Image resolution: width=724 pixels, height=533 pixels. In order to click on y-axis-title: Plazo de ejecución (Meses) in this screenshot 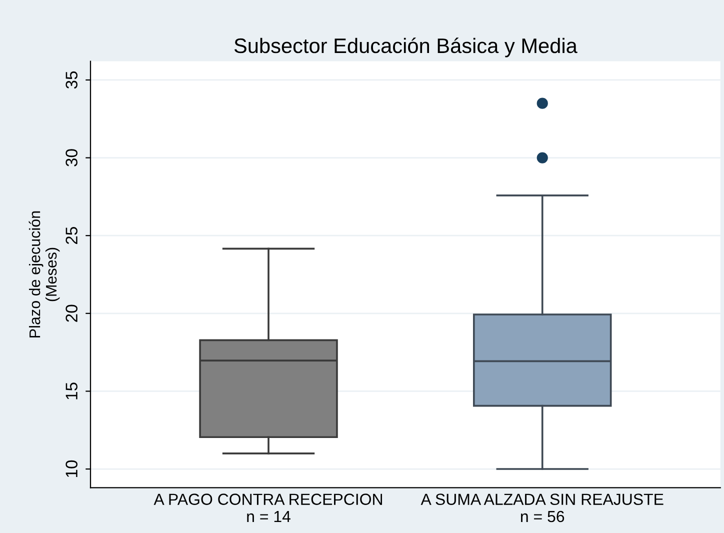, I will do `click(44, 274)`.